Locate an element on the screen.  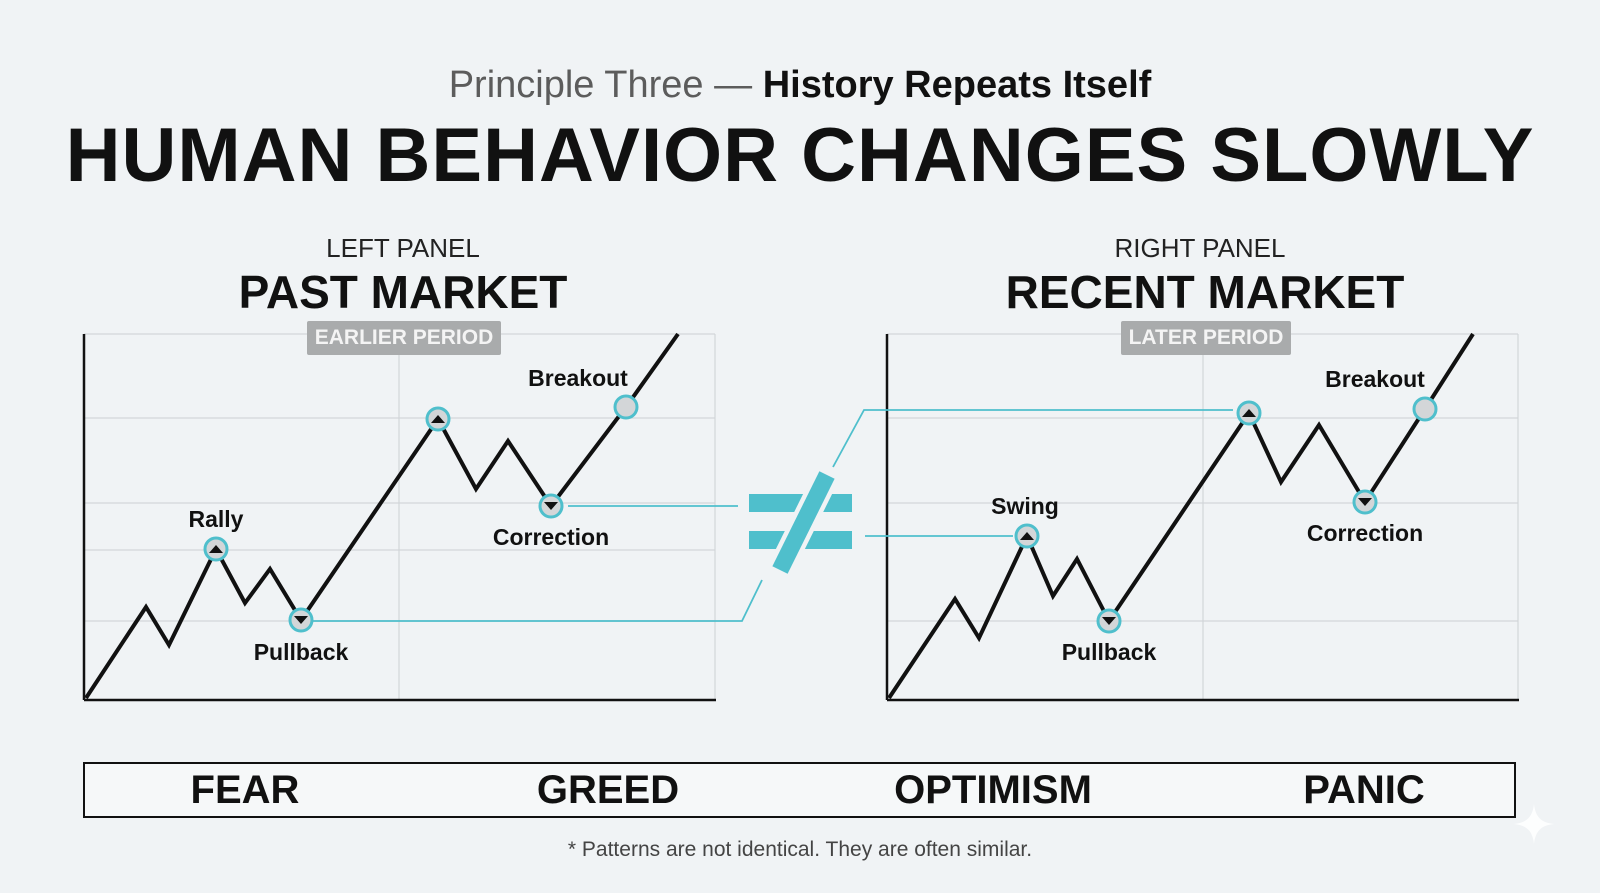
not-equal-icon is located at coordinates (800, 522).